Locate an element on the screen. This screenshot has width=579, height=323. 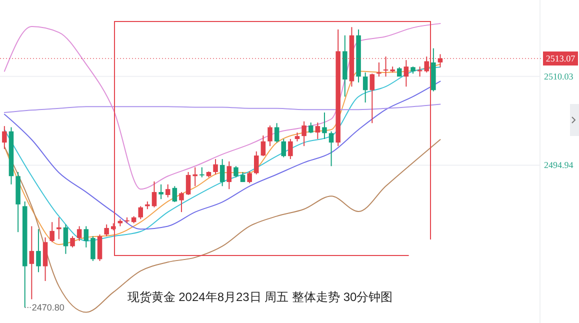
line-series is located at coordinates (222, 109).